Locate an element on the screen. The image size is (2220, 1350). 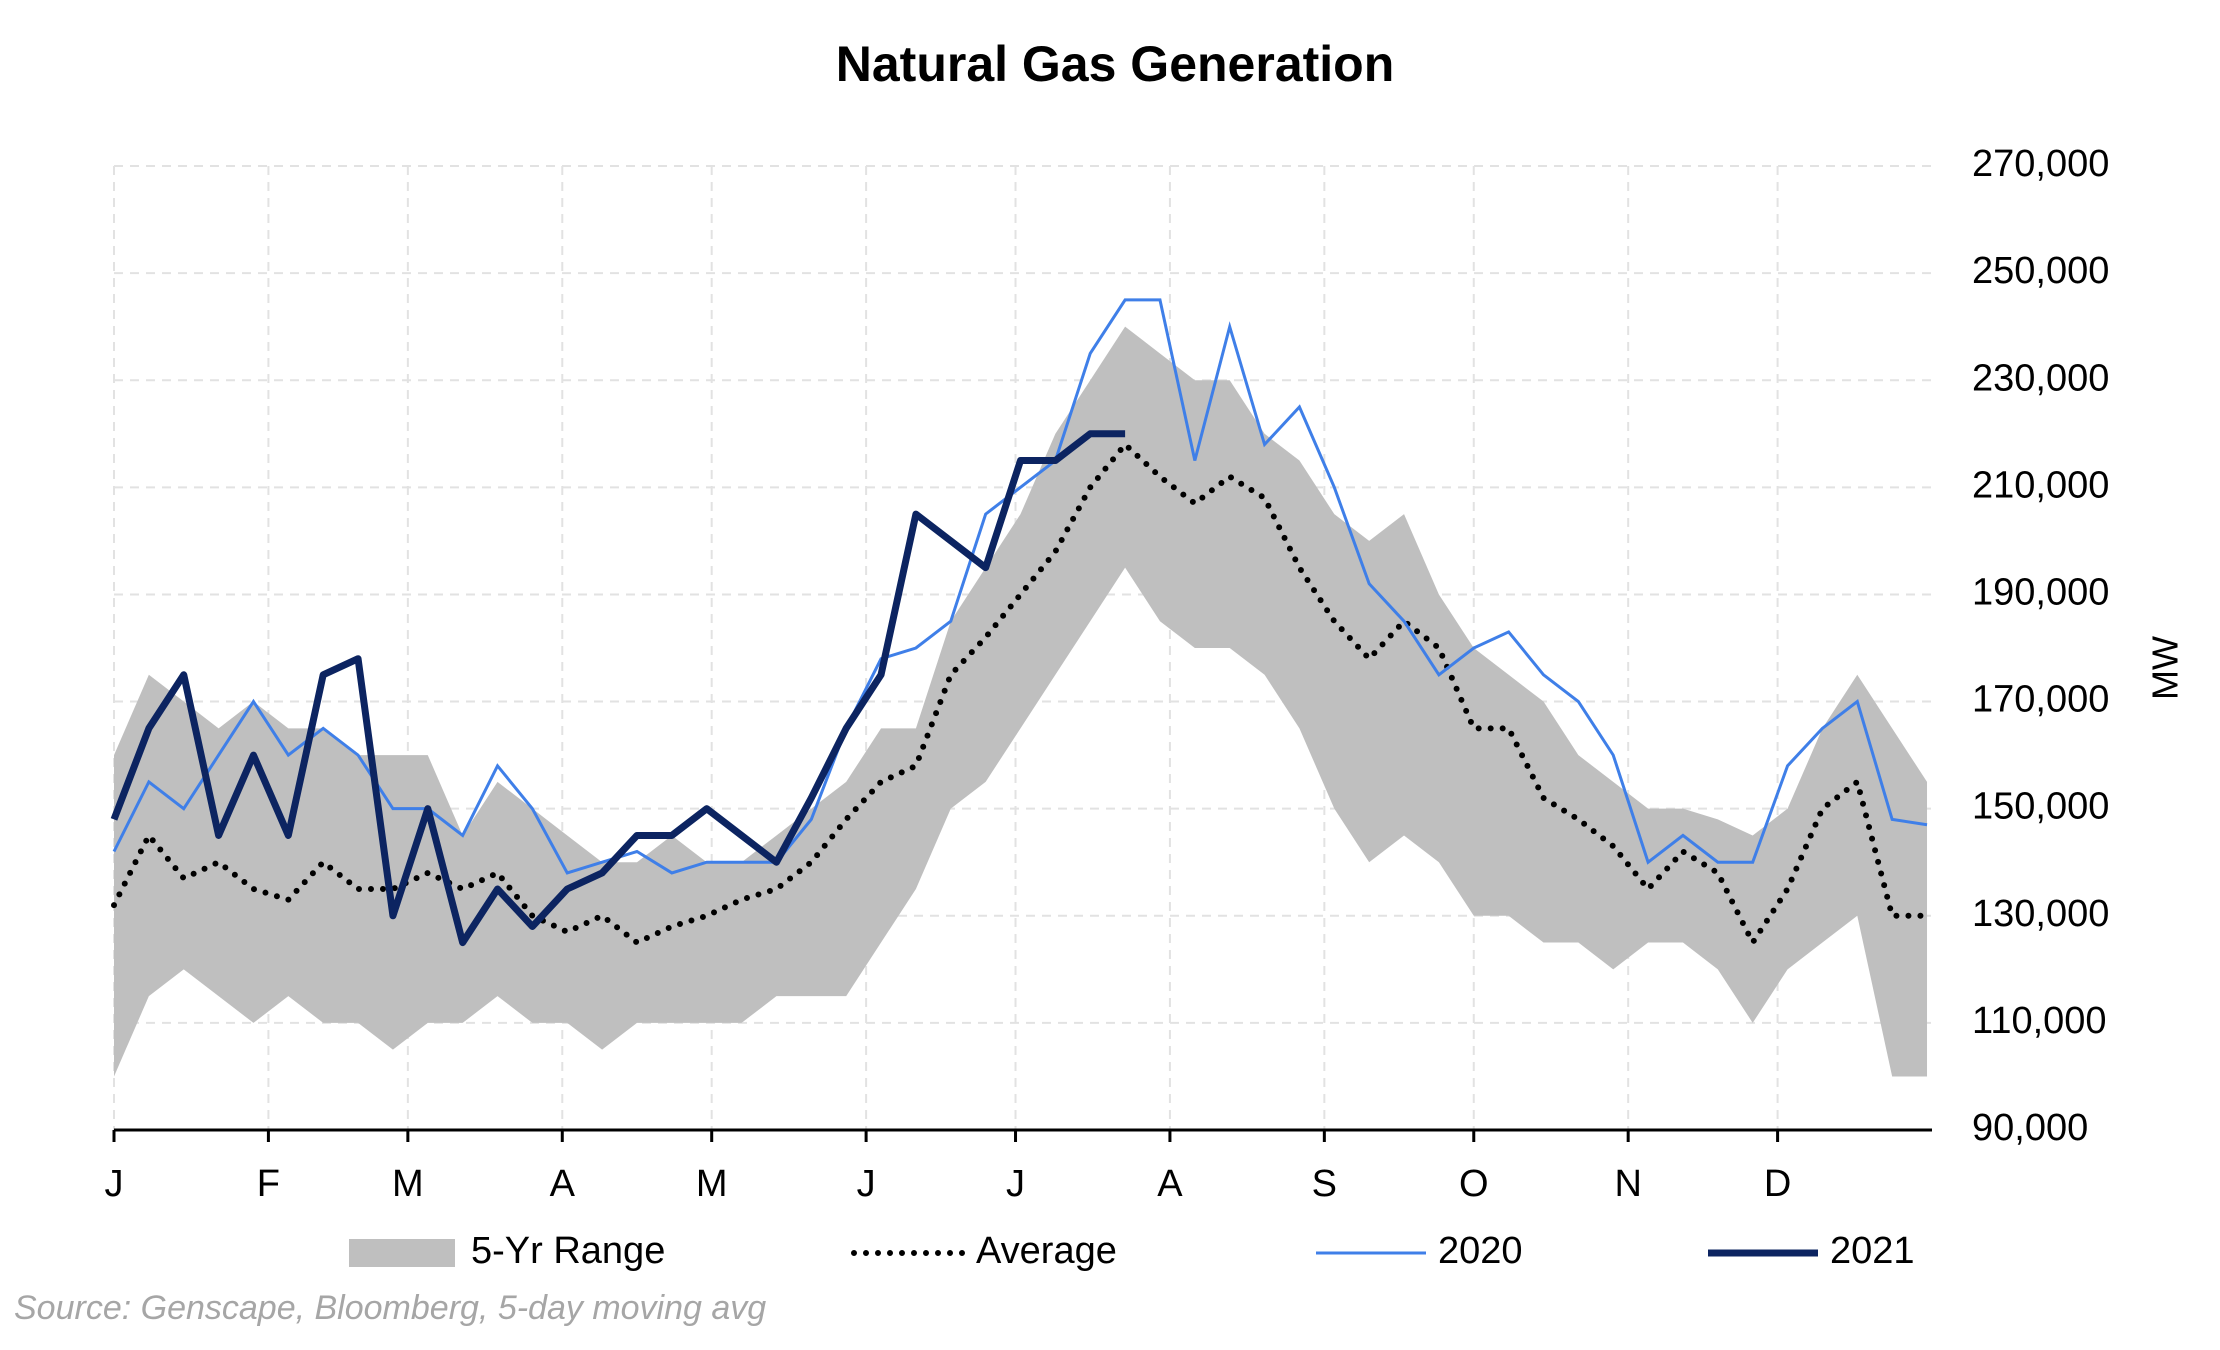
legend-swatch is located at coordinates (402, 1253).